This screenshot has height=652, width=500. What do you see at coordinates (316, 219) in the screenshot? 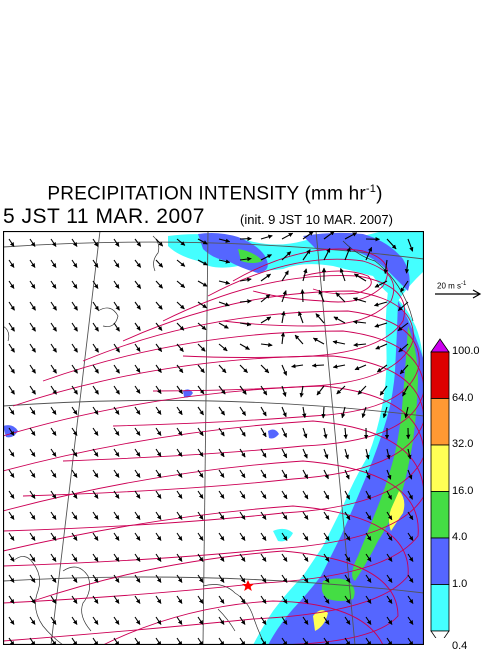
I see `init-time: (init. 9 JST 10 MAR. 2007)` at bounding box center [316, 219].